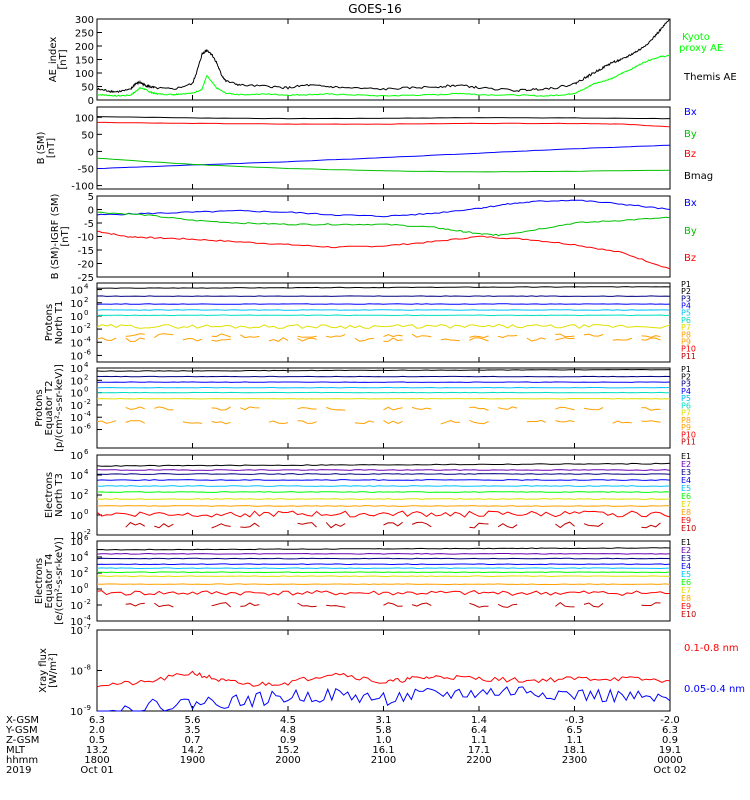  I want to click on channel-line-e9, so click(383, 514).